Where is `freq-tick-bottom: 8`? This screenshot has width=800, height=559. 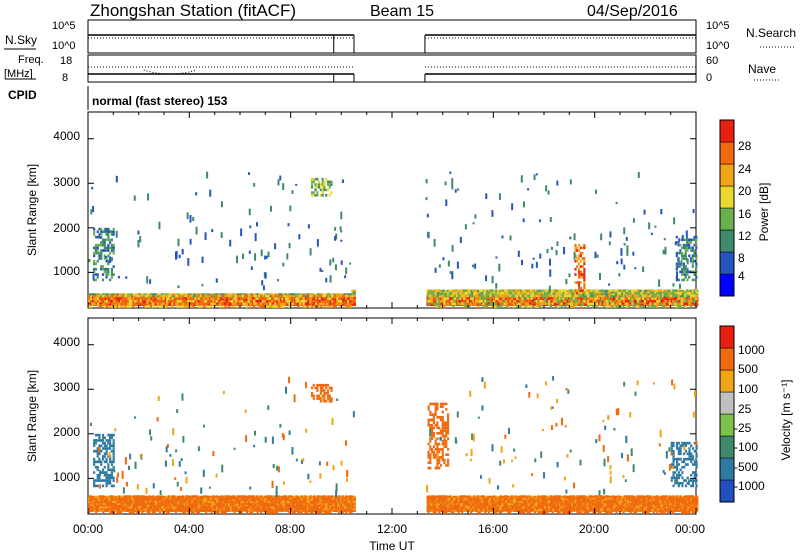 freq-tick-bottom: 8 is located at coordinates (65, 78).